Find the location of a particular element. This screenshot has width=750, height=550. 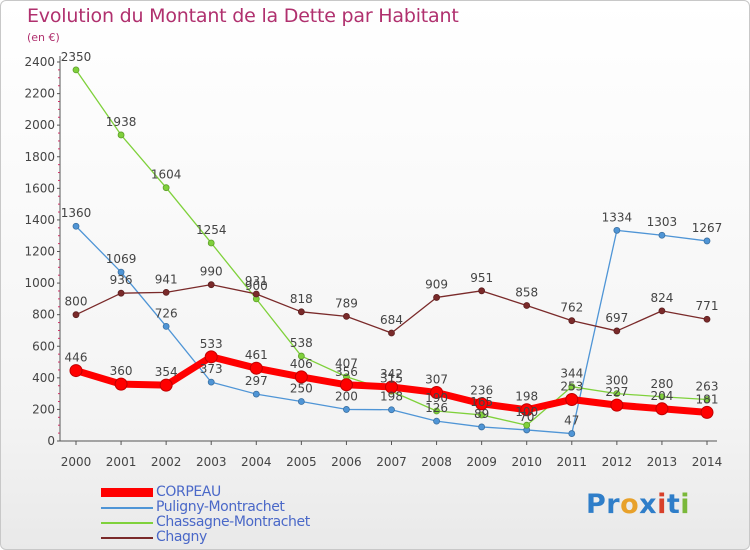

y-tick-label: 800 is located at coordinates (43, 315).